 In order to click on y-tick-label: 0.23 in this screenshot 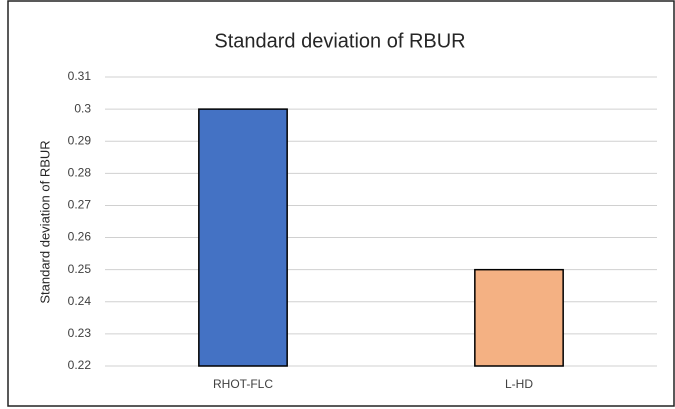, I will do `click(80, 333)`.